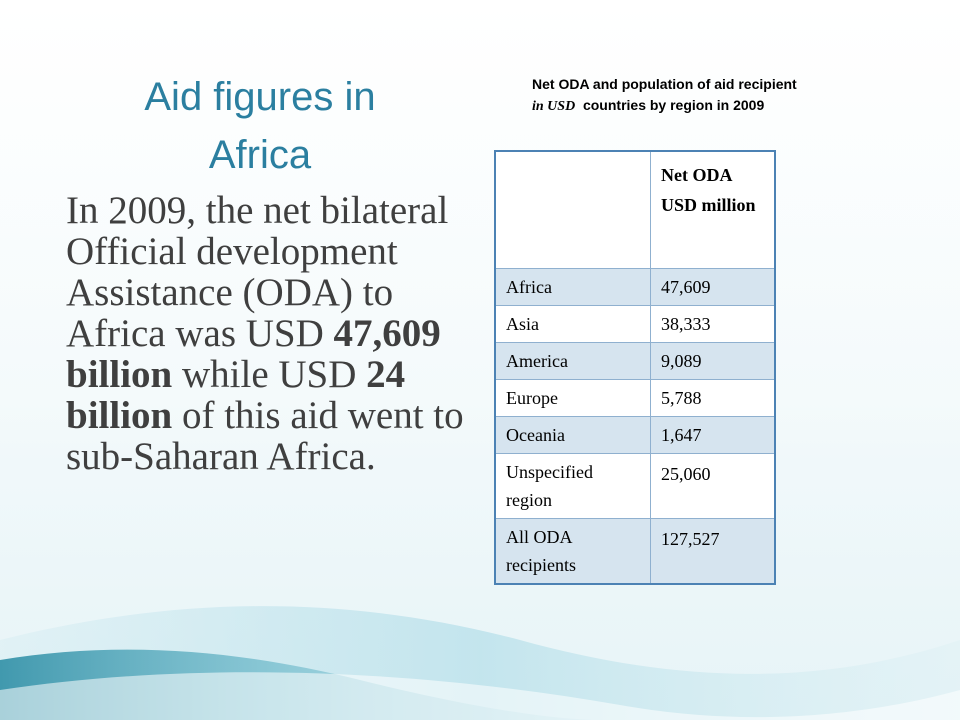 Image resolution: width=960 pixels, height=720 pixels. What do you see at coordinates (713, 551) in the screenshot?
I see `value-cell: 127,527` at bounding box center [713, 551].